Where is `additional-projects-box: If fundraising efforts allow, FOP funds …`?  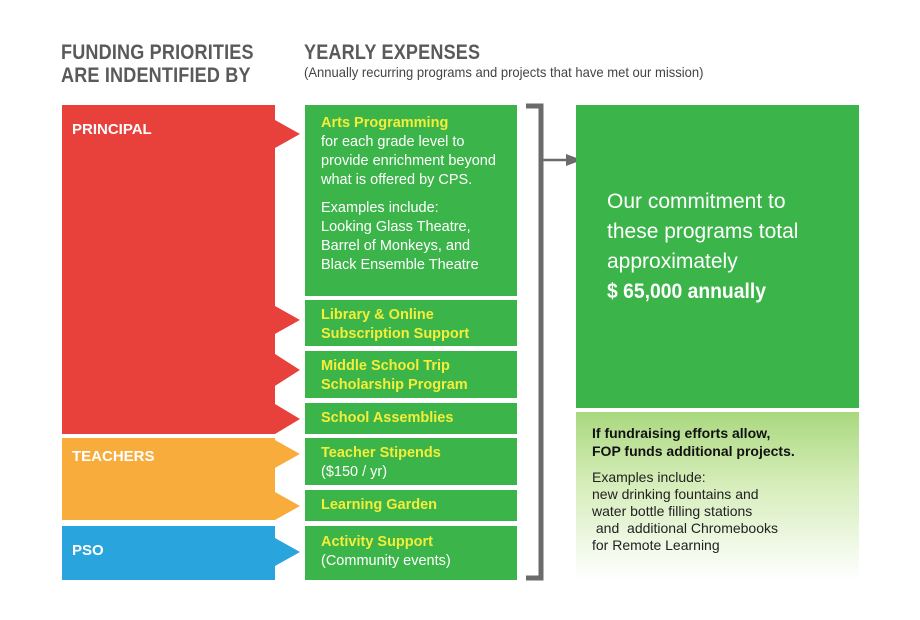
additional-projects-box: If fundraising efforts allow, FOP funds … is located at coordinates (717, 496).